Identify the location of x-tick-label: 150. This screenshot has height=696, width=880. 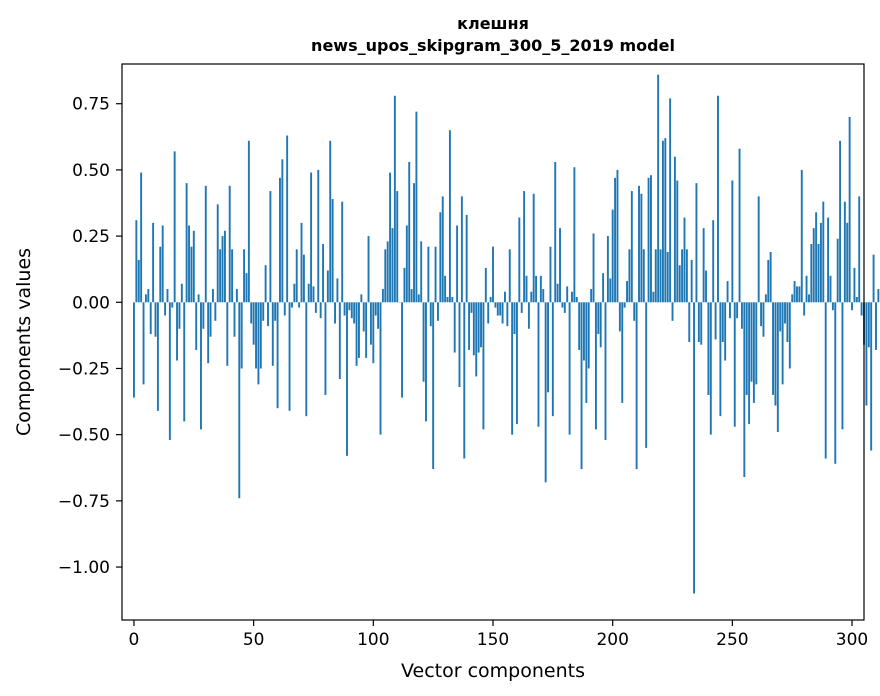
(493, 640).